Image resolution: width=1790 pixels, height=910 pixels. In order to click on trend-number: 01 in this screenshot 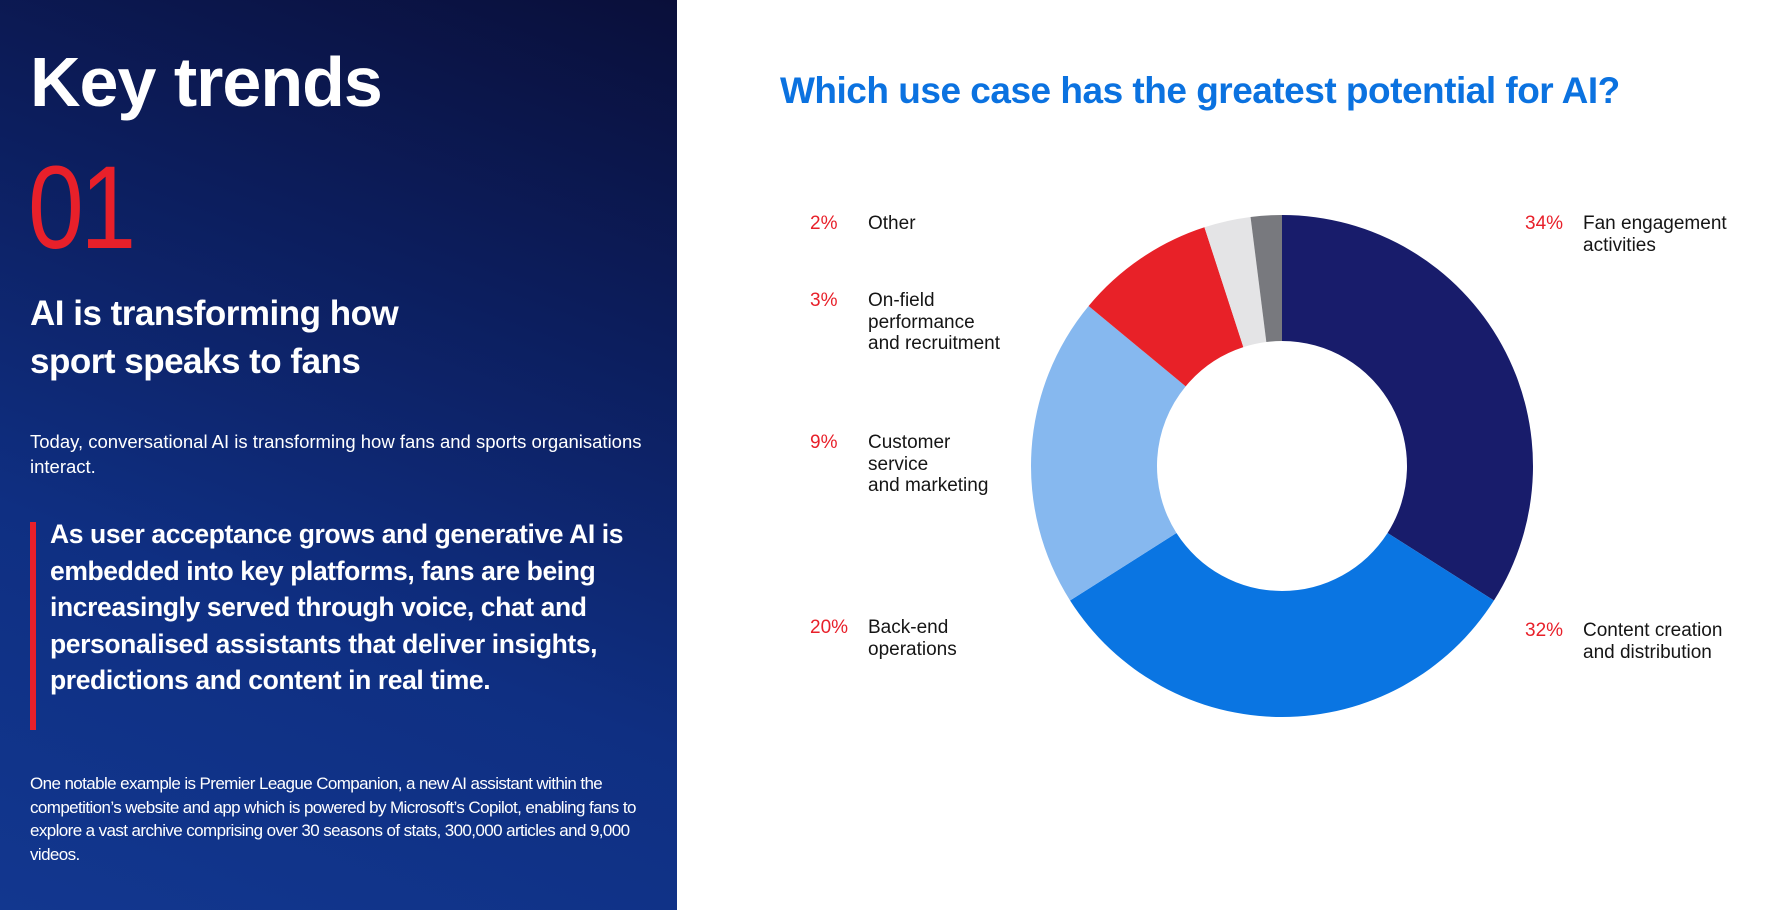, I will do `click(82, 208)`.